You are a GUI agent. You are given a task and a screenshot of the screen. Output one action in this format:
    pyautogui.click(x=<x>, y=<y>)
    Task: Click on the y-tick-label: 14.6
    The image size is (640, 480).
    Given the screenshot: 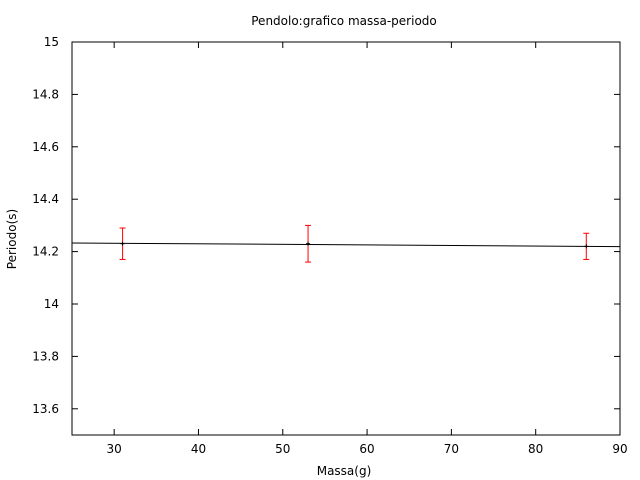 What is the action you would take?
    pyautogui.click(x=45, y=147)
    